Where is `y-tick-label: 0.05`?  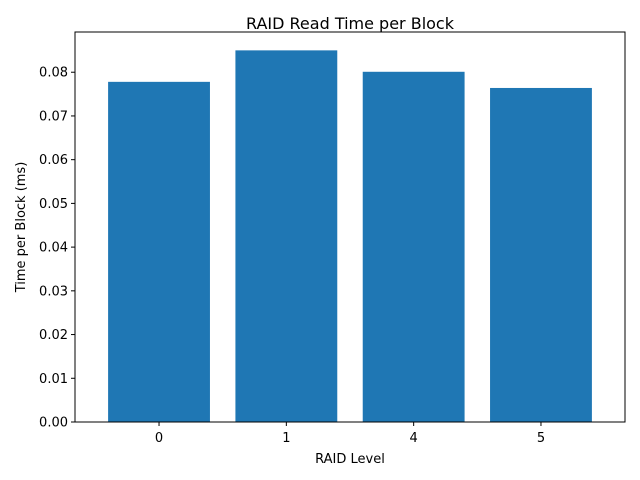
y-tick-label: 0.05 is located at coordinates (53, 204).